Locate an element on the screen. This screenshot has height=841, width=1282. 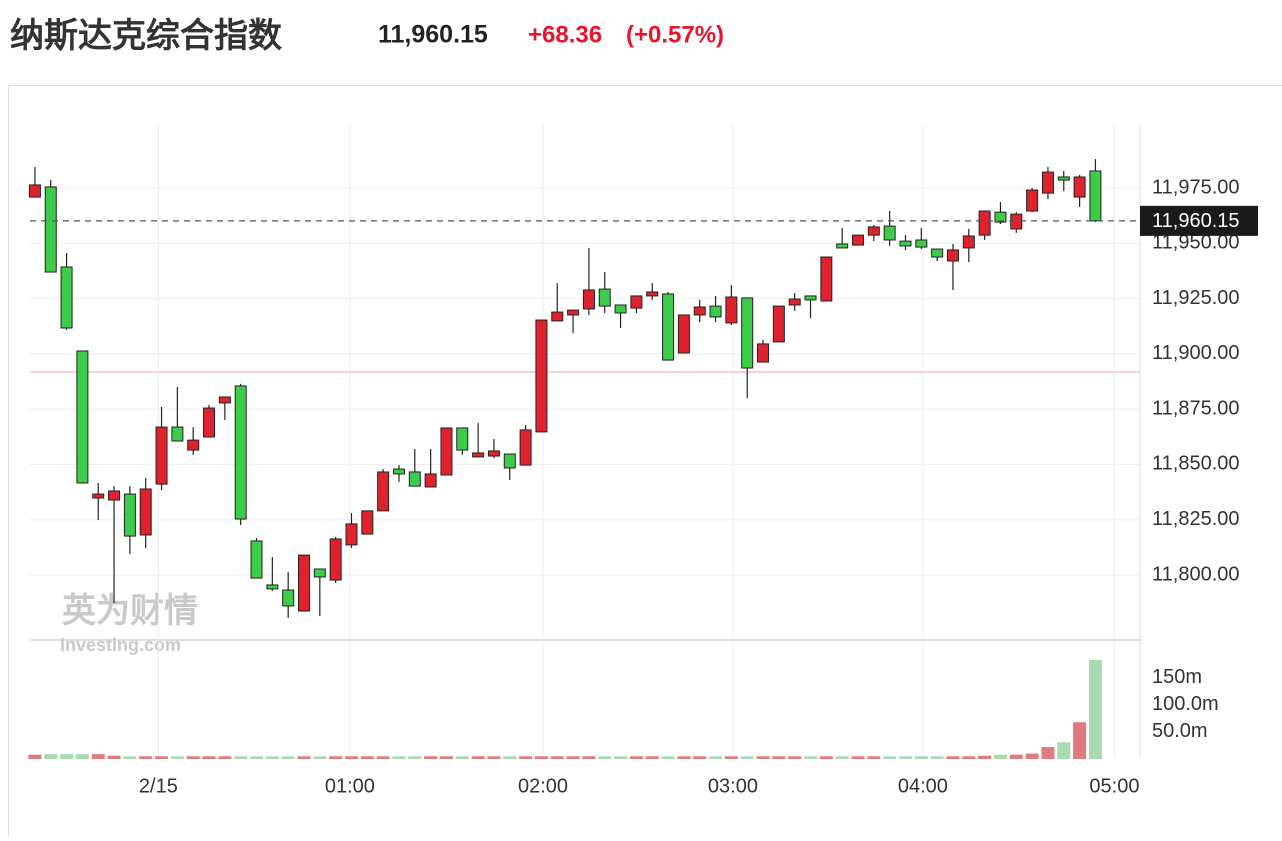
change-pct: (+0.57%) is located at coordinates (675, 34).